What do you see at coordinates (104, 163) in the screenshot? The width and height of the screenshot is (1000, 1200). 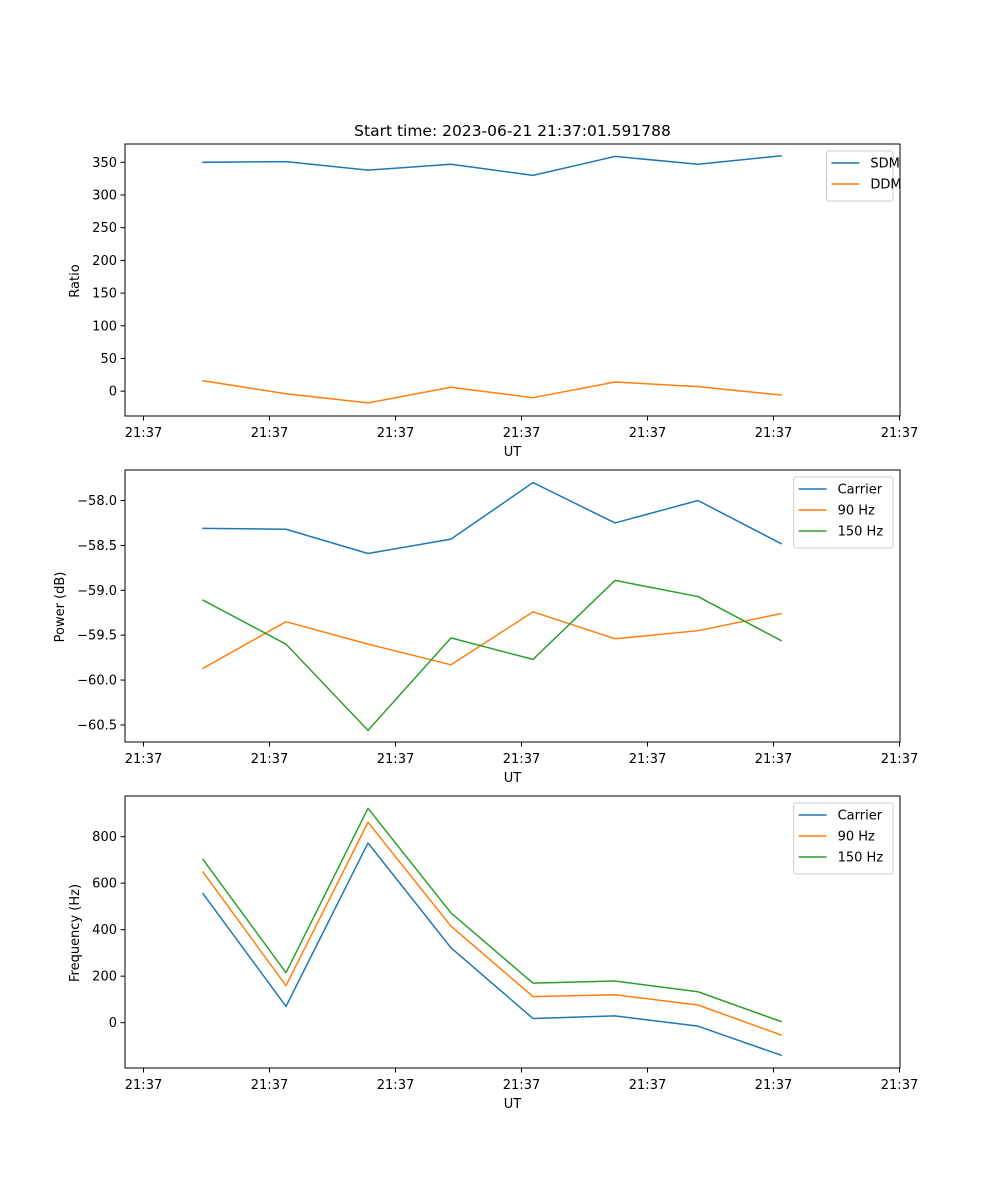 I see `y-tick-label: 350` at bounding box center [104, 163].